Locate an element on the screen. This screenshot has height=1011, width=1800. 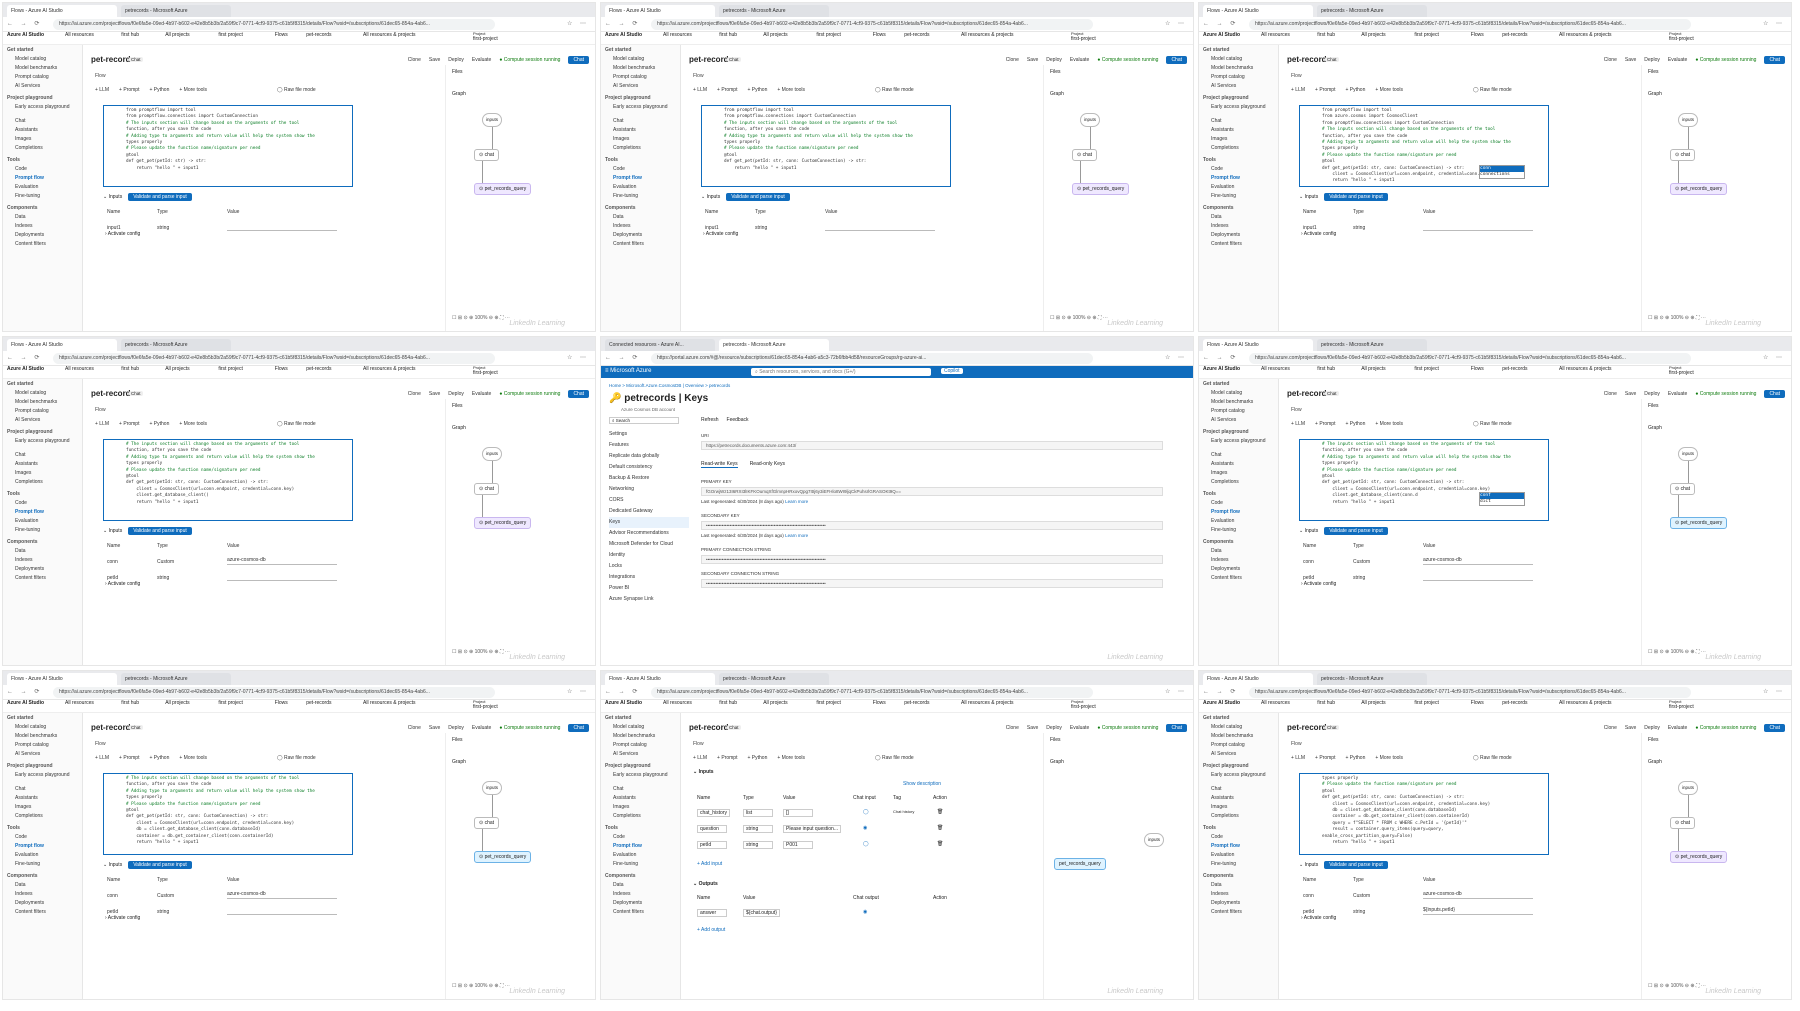
input-value-field: azure-cosmos-db is located at coordinates (1478, 895).